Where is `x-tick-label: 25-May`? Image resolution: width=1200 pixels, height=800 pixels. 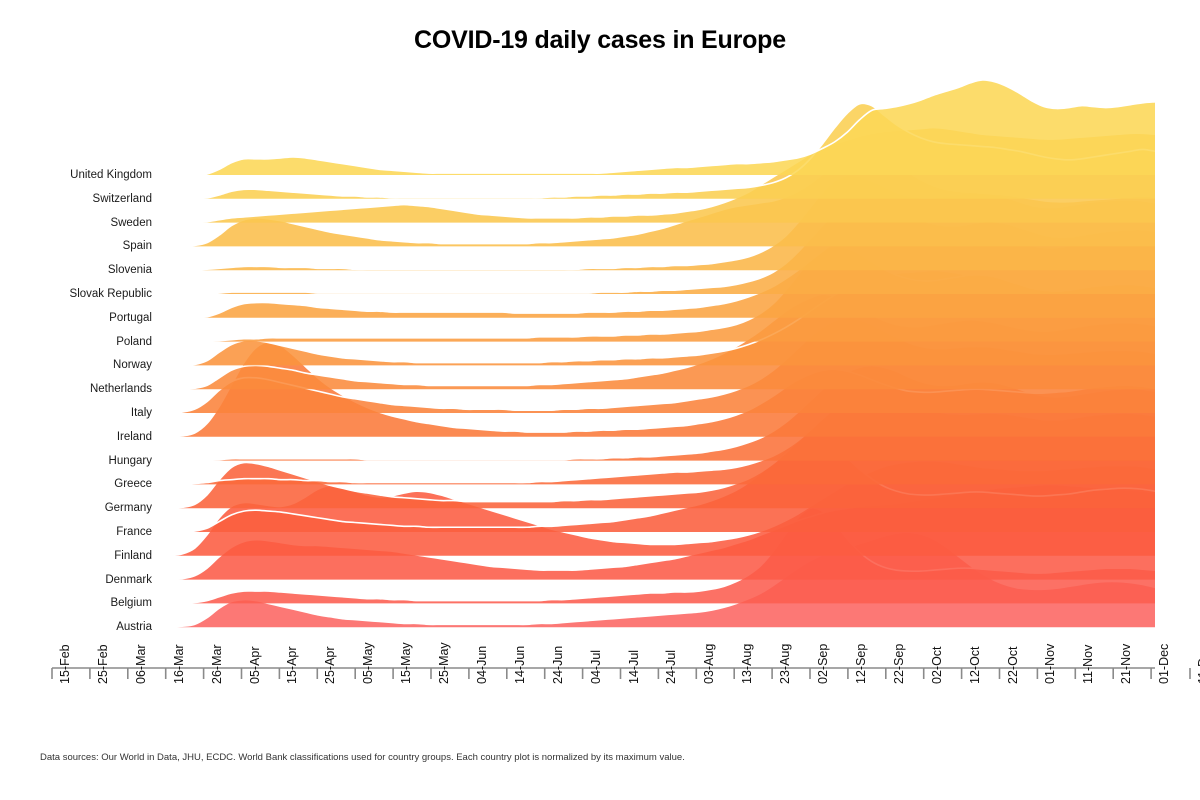 x-tick-label: 25-May is located at coordinates (444, 663).